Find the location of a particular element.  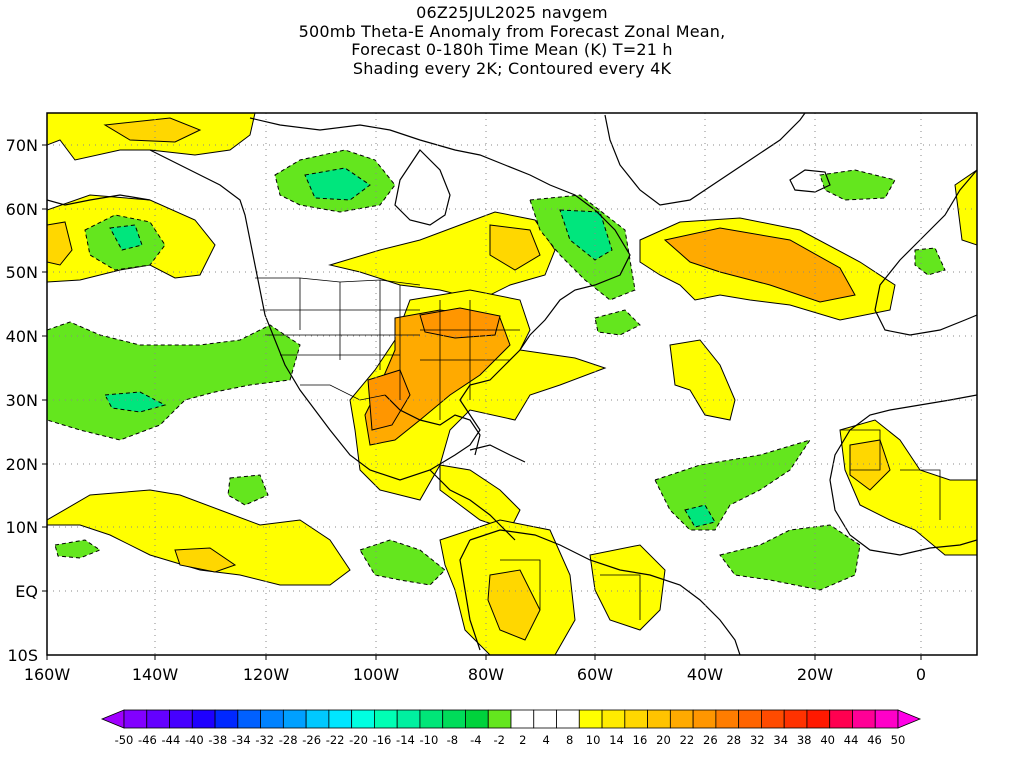

colorbar-tick-label: -34 is located at coordinates (241, 740).